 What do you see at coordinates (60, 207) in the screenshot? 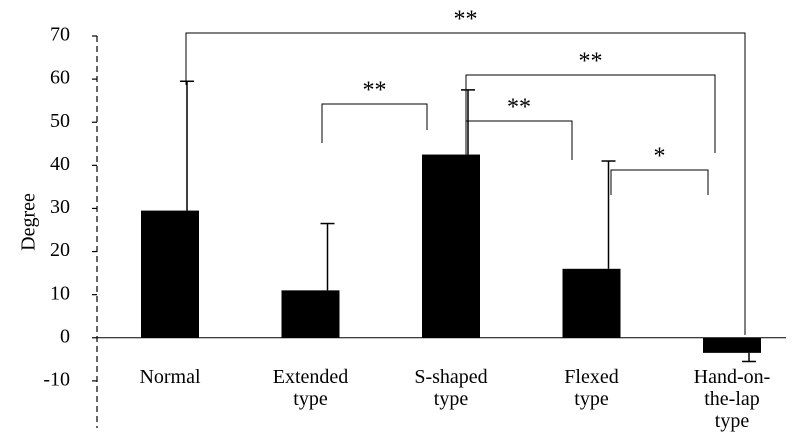
I see `y-tick-label: 30` at bounding box center [60, 207].